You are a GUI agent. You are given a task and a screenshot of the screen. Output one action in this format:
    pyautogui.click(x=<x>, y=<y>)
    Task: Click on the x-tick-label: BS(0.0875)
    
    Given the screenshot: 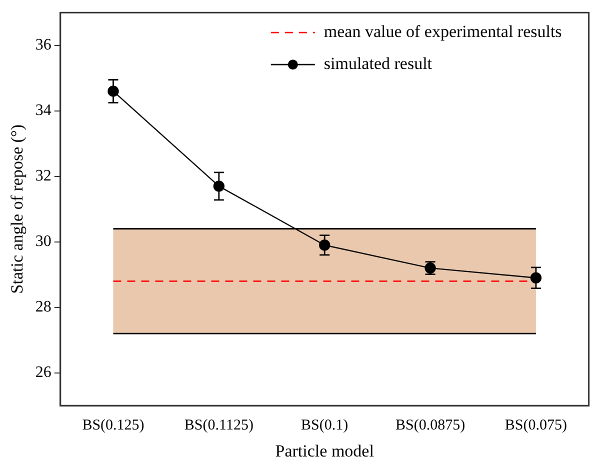 What is the action you would take?
    pyautogui.click(x=430, y=426)
    